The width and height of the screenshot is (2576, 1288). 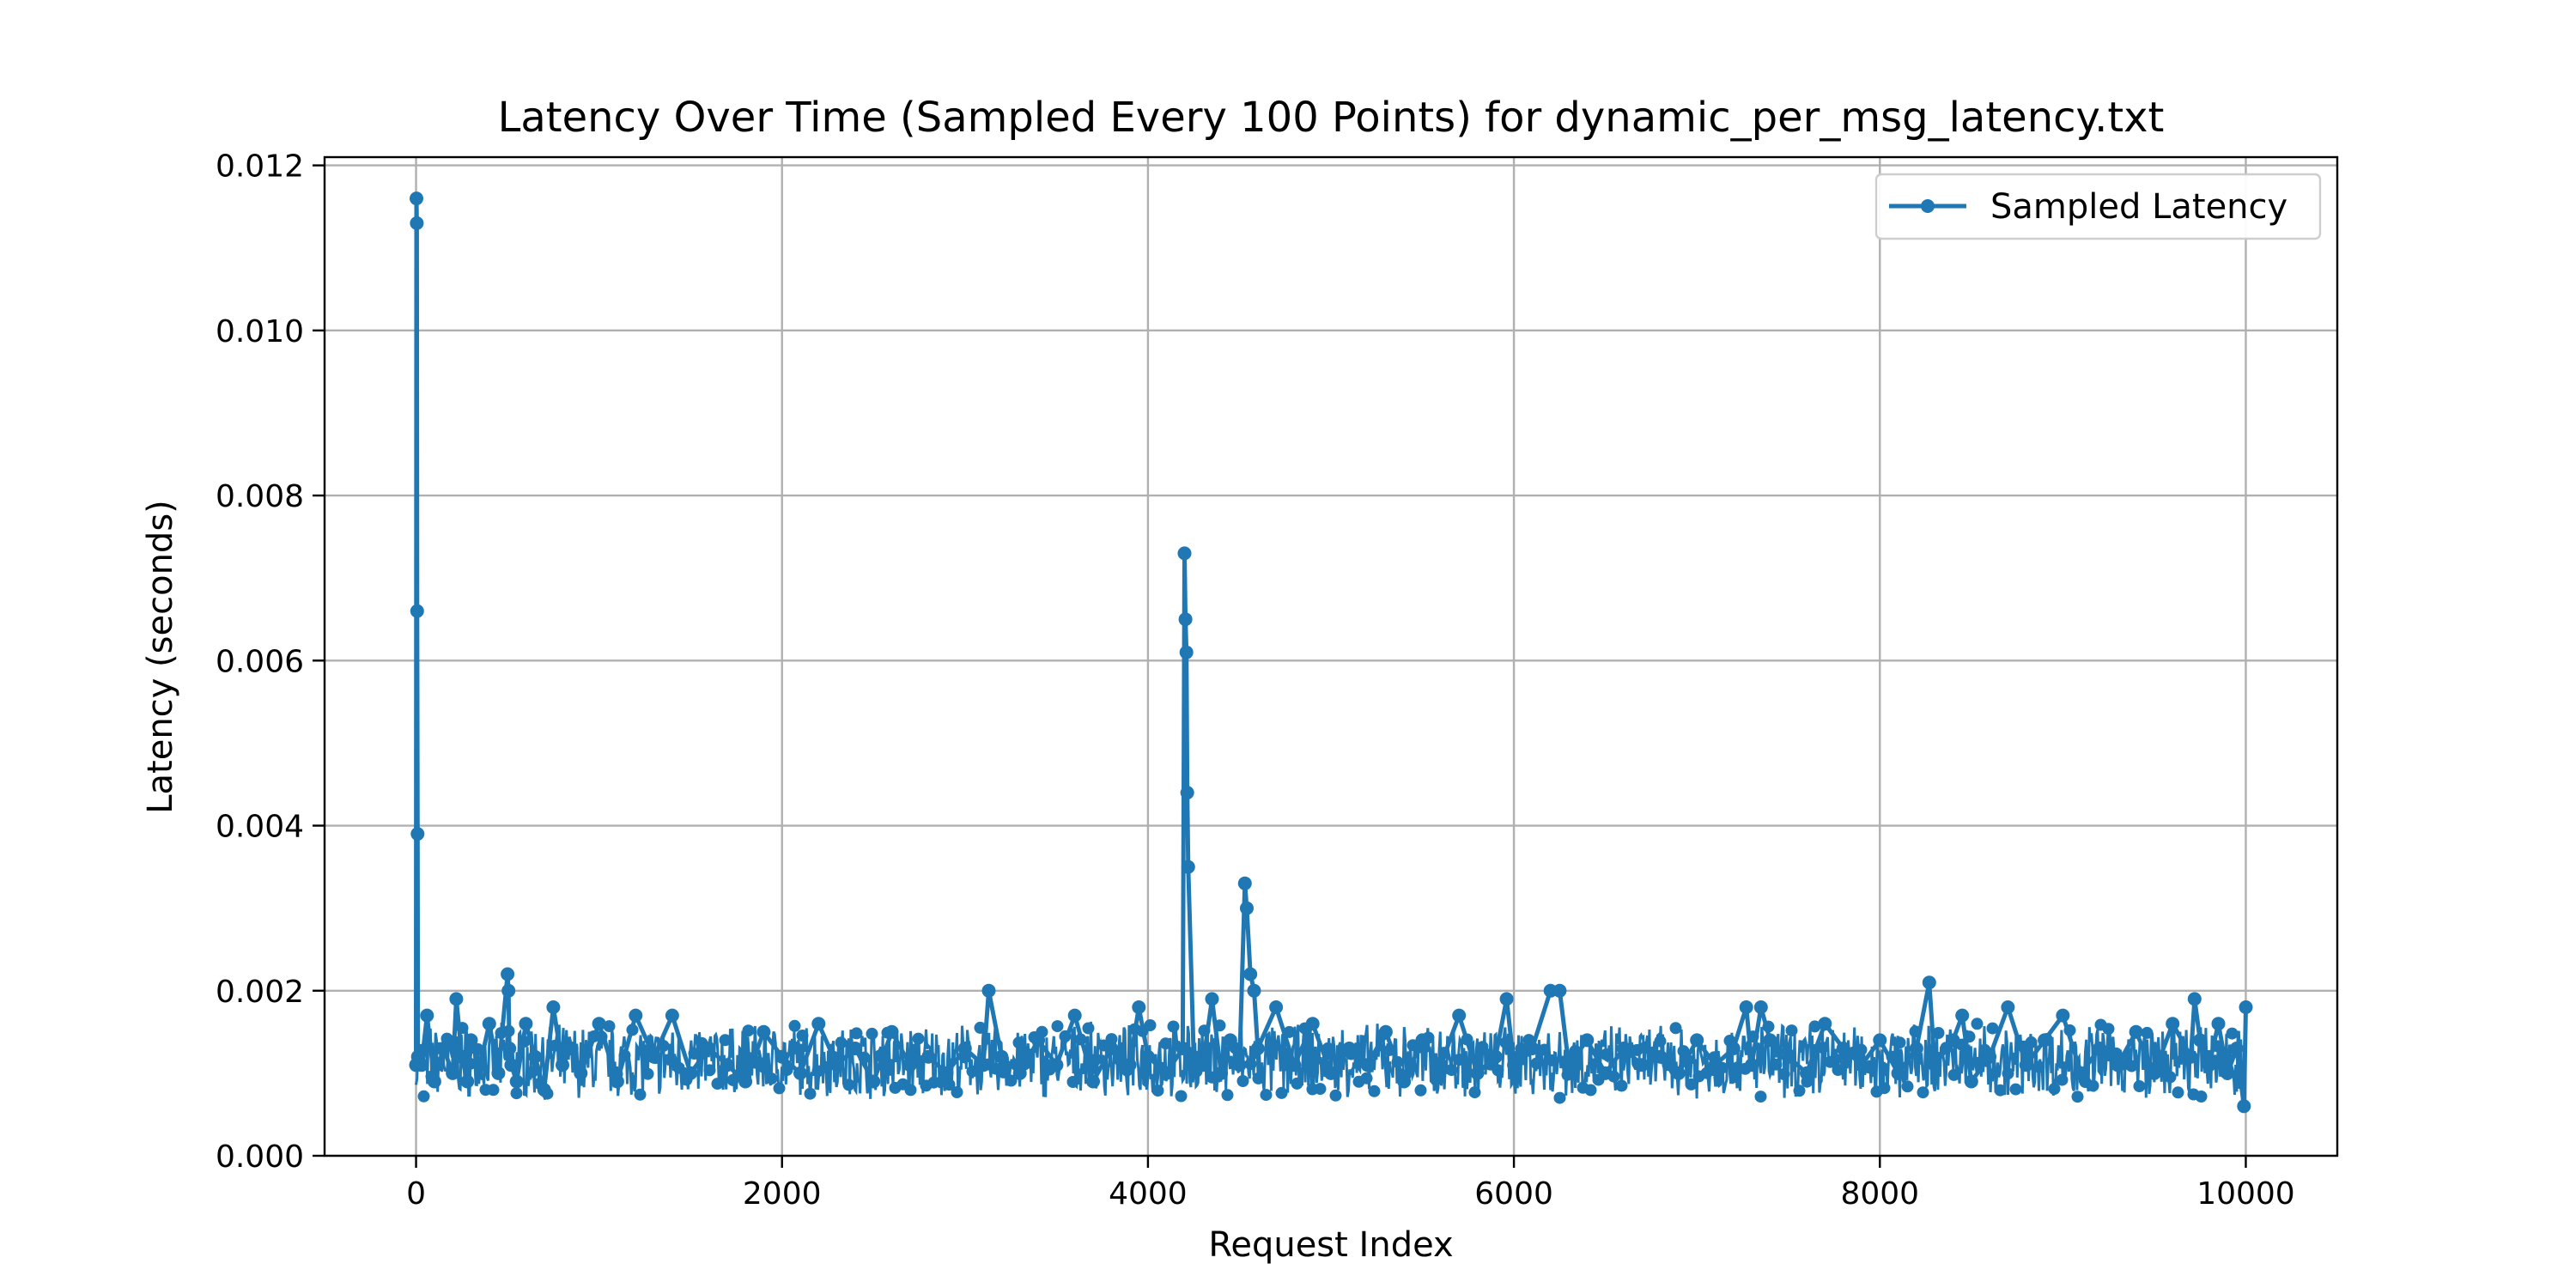 I want to click on y-tick-label: 0.012, so click(x=260, y=167).